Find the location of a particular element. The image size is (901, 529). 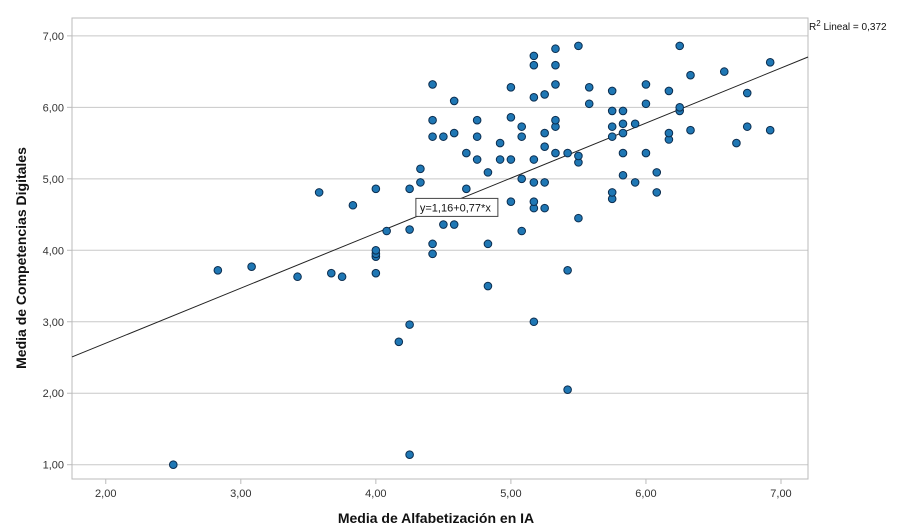

fit-equation-box is located at coordinates (457, 207).